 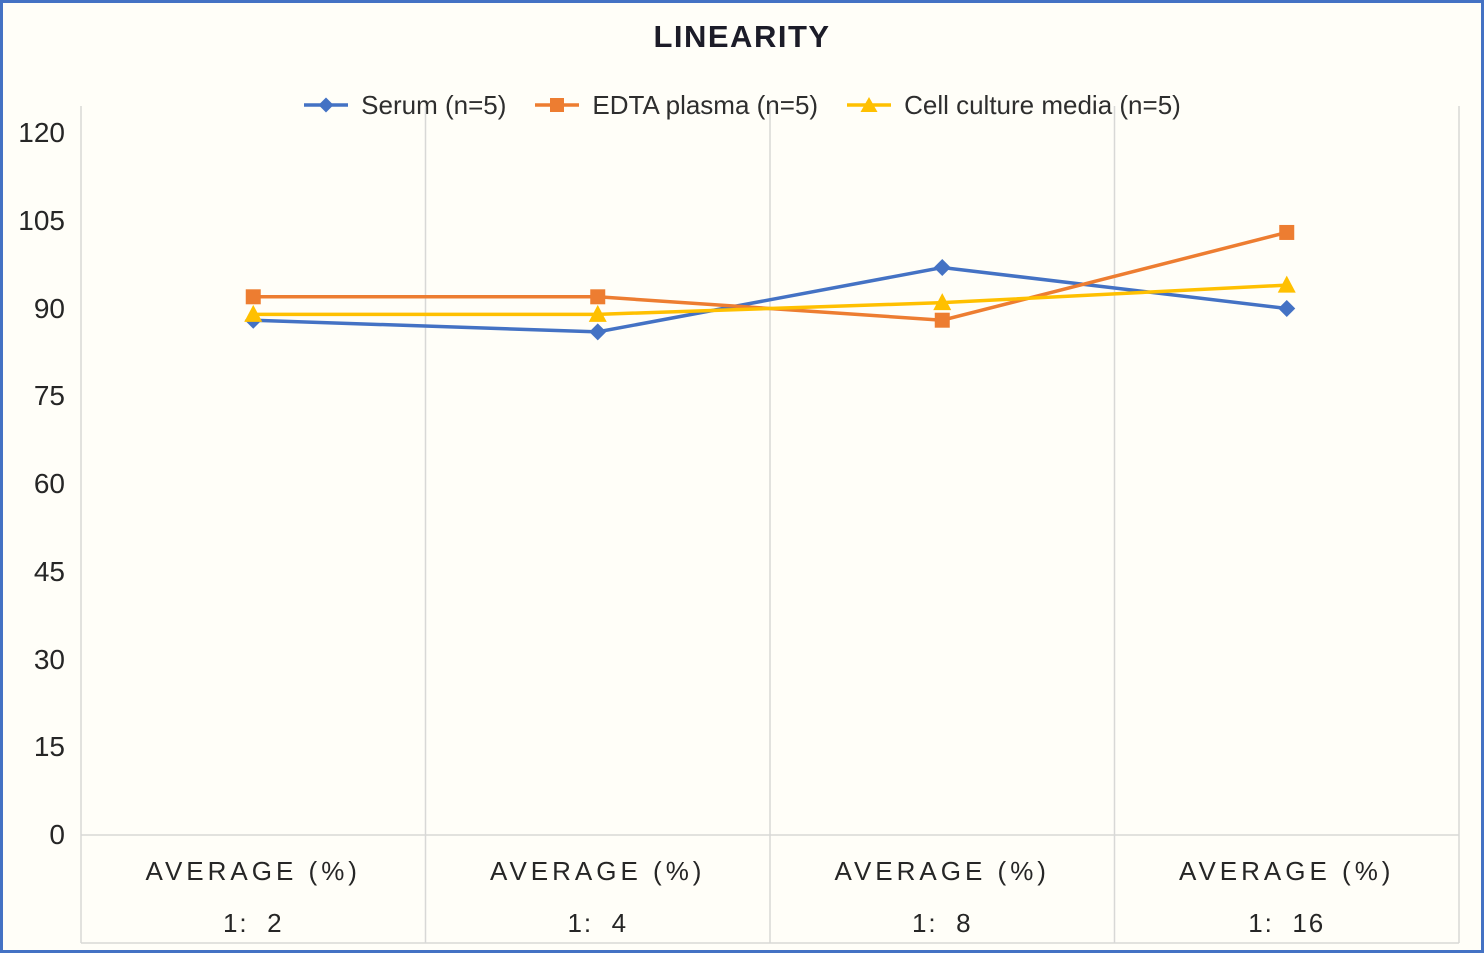 I want to click on legend-item-edta-plasma: EDTA plasma (n=5), so click(x=676, y=105).